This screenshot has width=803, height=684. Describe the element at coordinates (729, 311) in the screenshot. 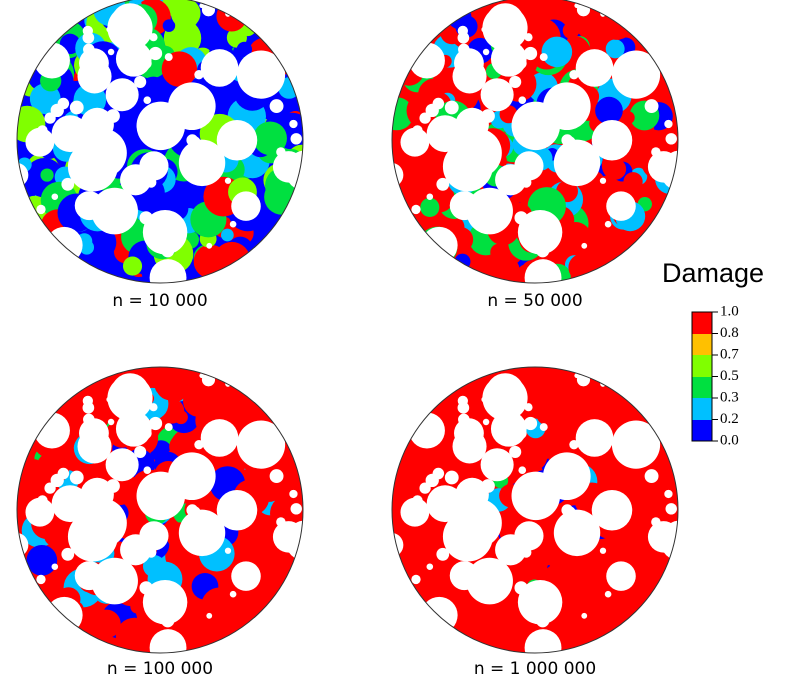

I see `tick-label: 1.0` at that location.